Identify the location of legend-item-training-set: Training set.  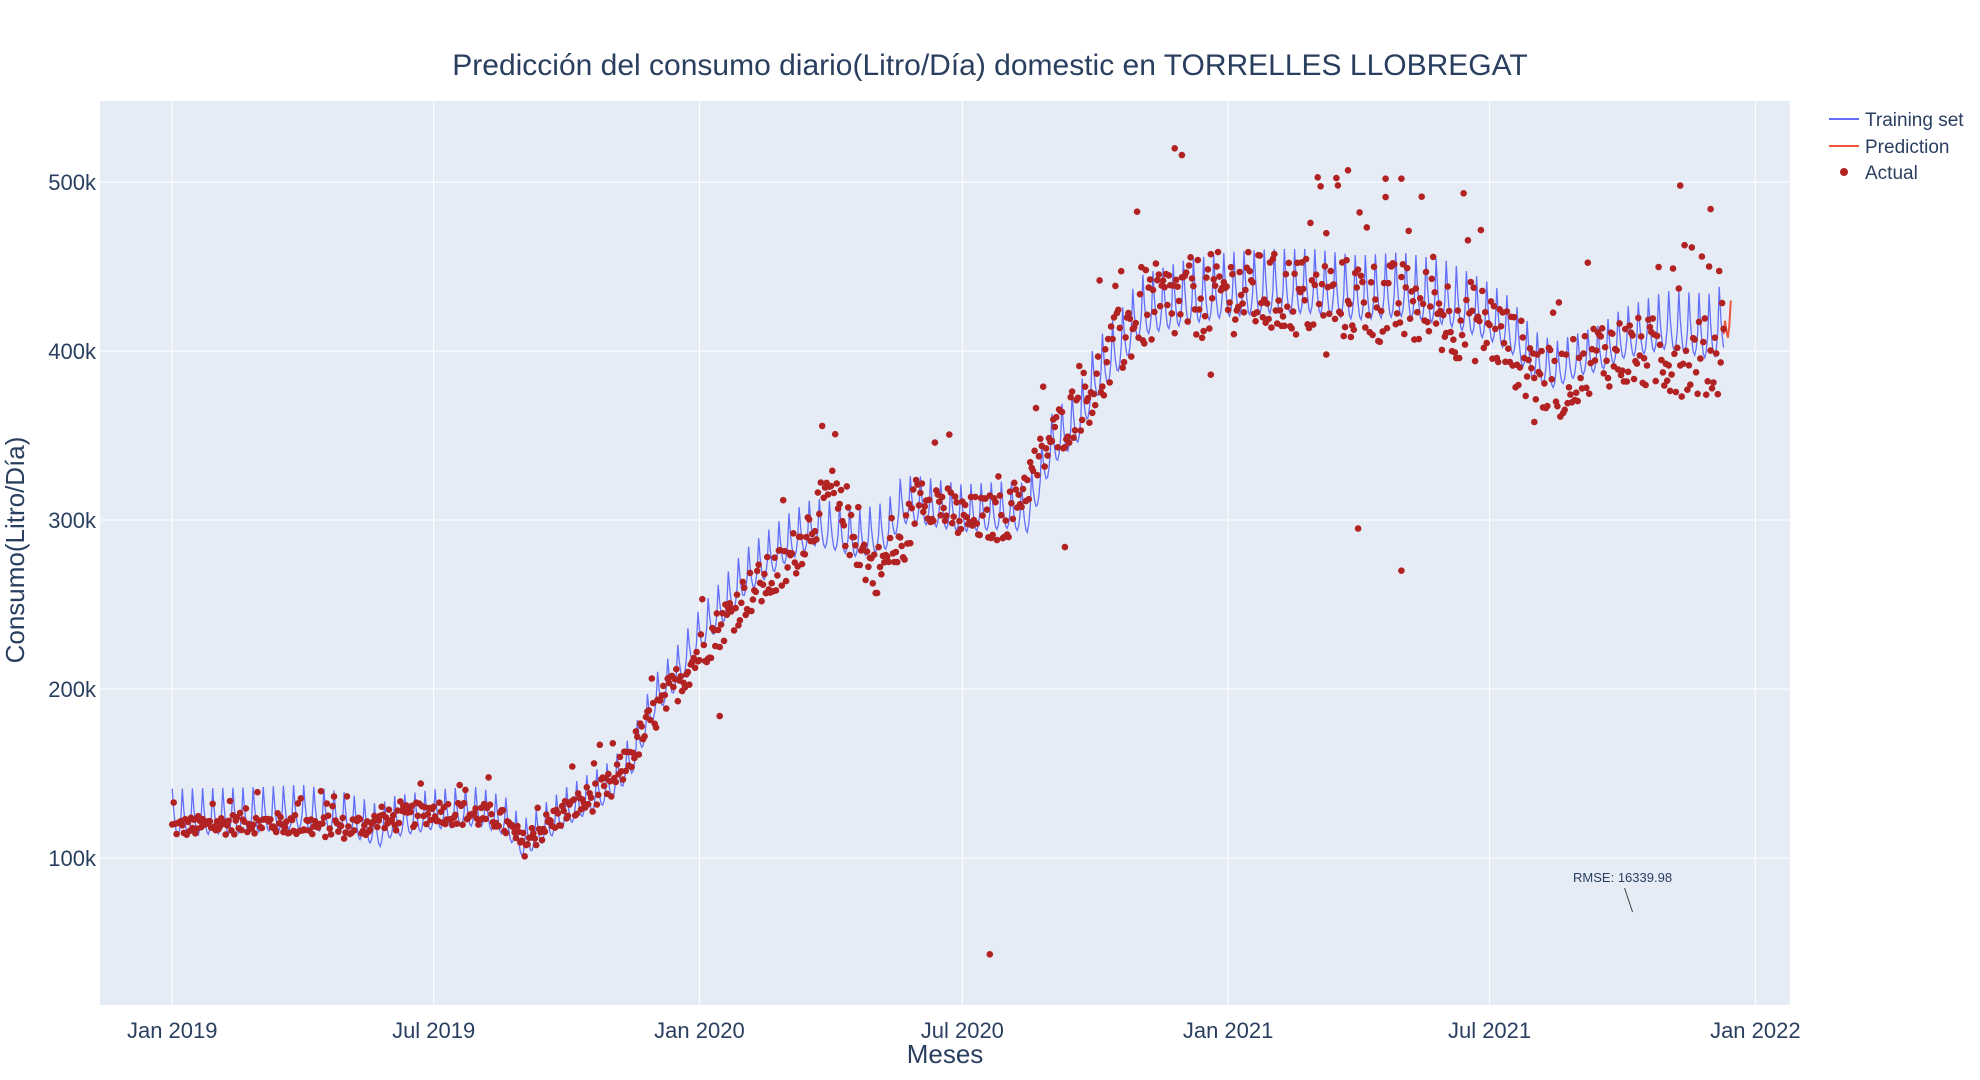
(1896, 120).